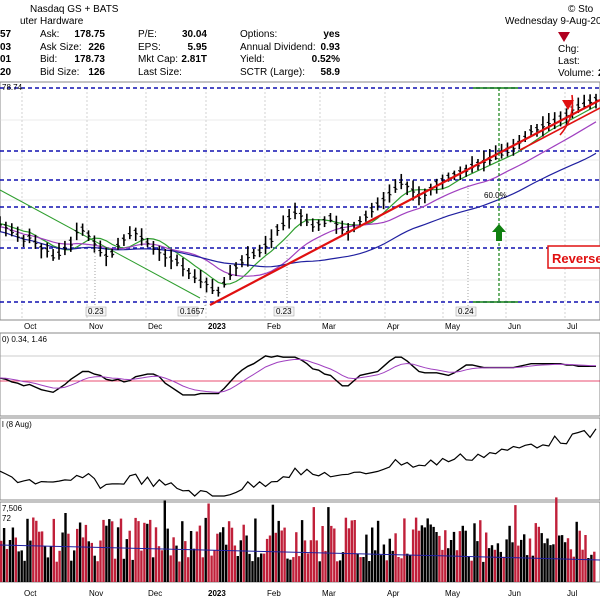 This screenshot has height=600, width=600. Describe the element at coordinates (12, 87) in the screenshot. I see `price-label: 78.74` at that location.